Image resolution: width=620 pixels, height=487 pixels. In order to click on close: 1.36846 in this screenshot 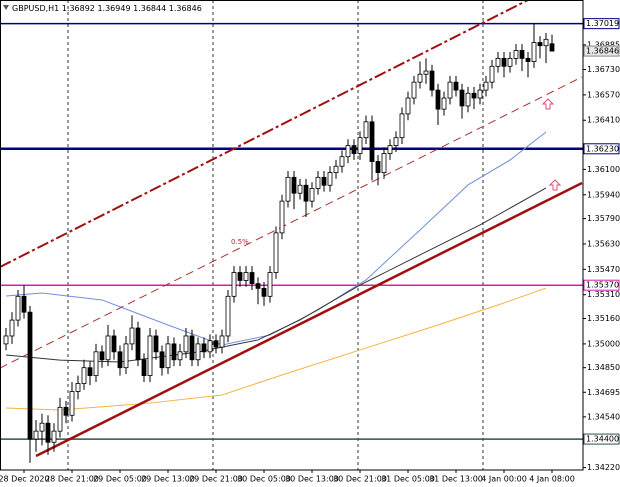, I will do `click(185, 8)`.